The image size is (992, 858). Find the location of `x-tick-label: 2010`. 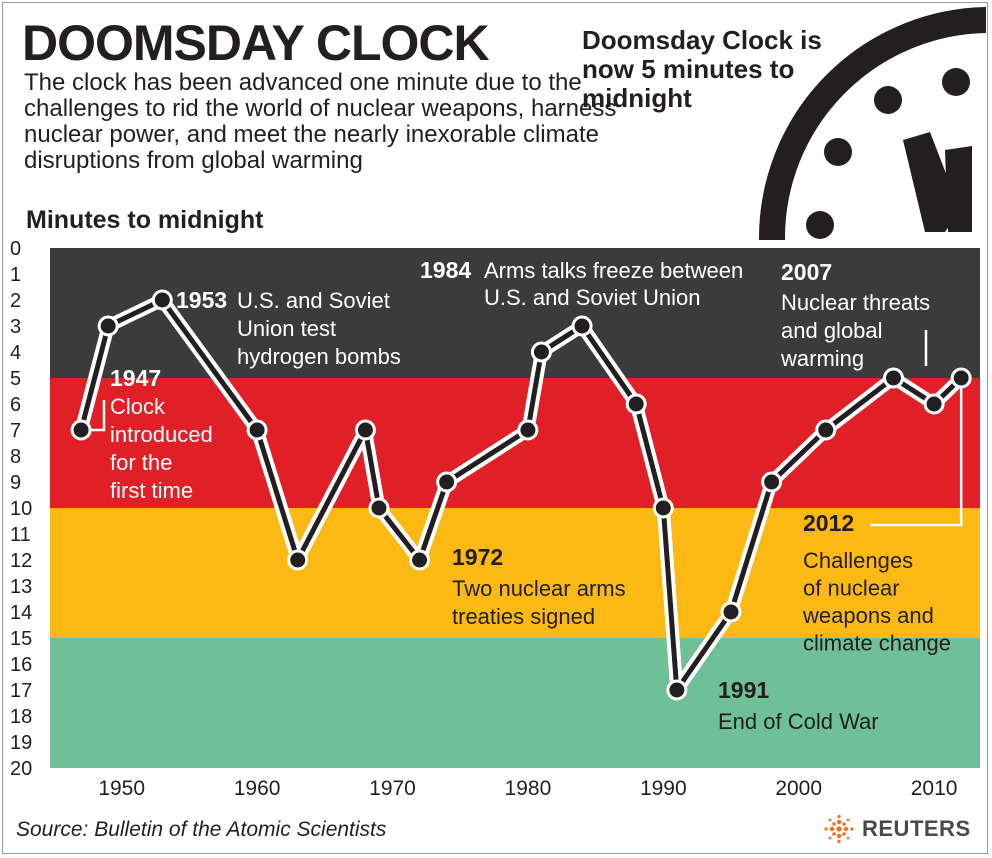

x-tick-label: 2010 is located at coordinates (934, 788).